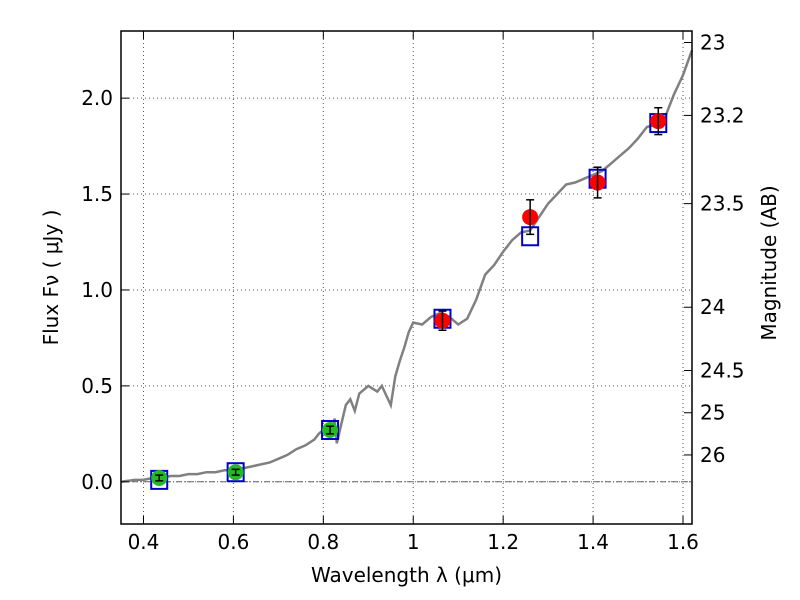 The image size is (800, 600). I want to click on y-tick-label: 0.5, so click(97, 386).